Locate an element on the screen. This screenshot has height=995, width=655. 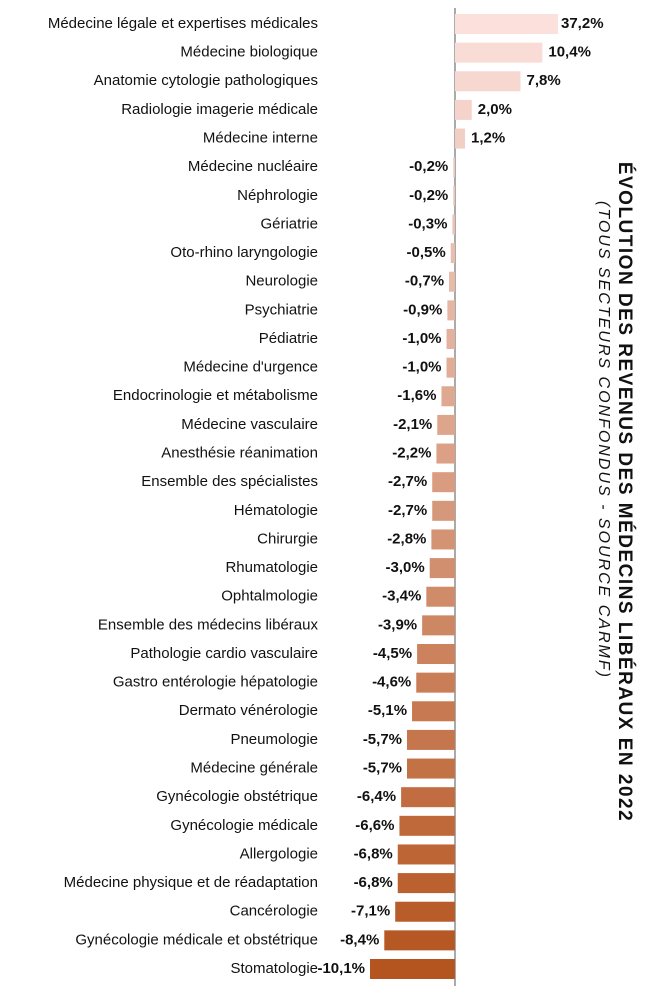
category-label: Ophtalmologie is located at coordinates (269, 596).